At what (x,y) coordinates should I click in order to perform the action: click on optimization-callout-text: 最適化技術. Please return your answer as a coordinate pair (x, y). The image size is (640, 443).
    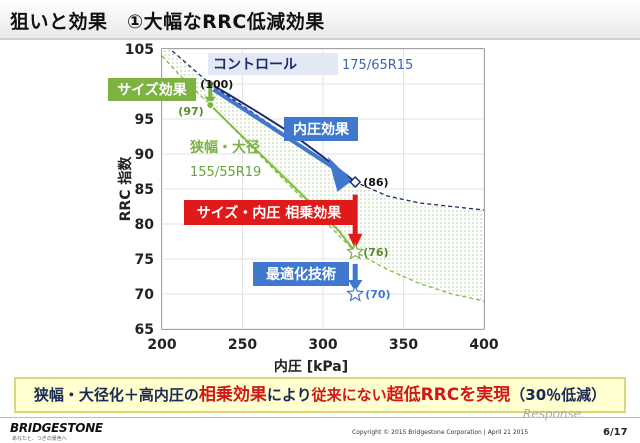
    Looking at the image, I should click on (301, 274).